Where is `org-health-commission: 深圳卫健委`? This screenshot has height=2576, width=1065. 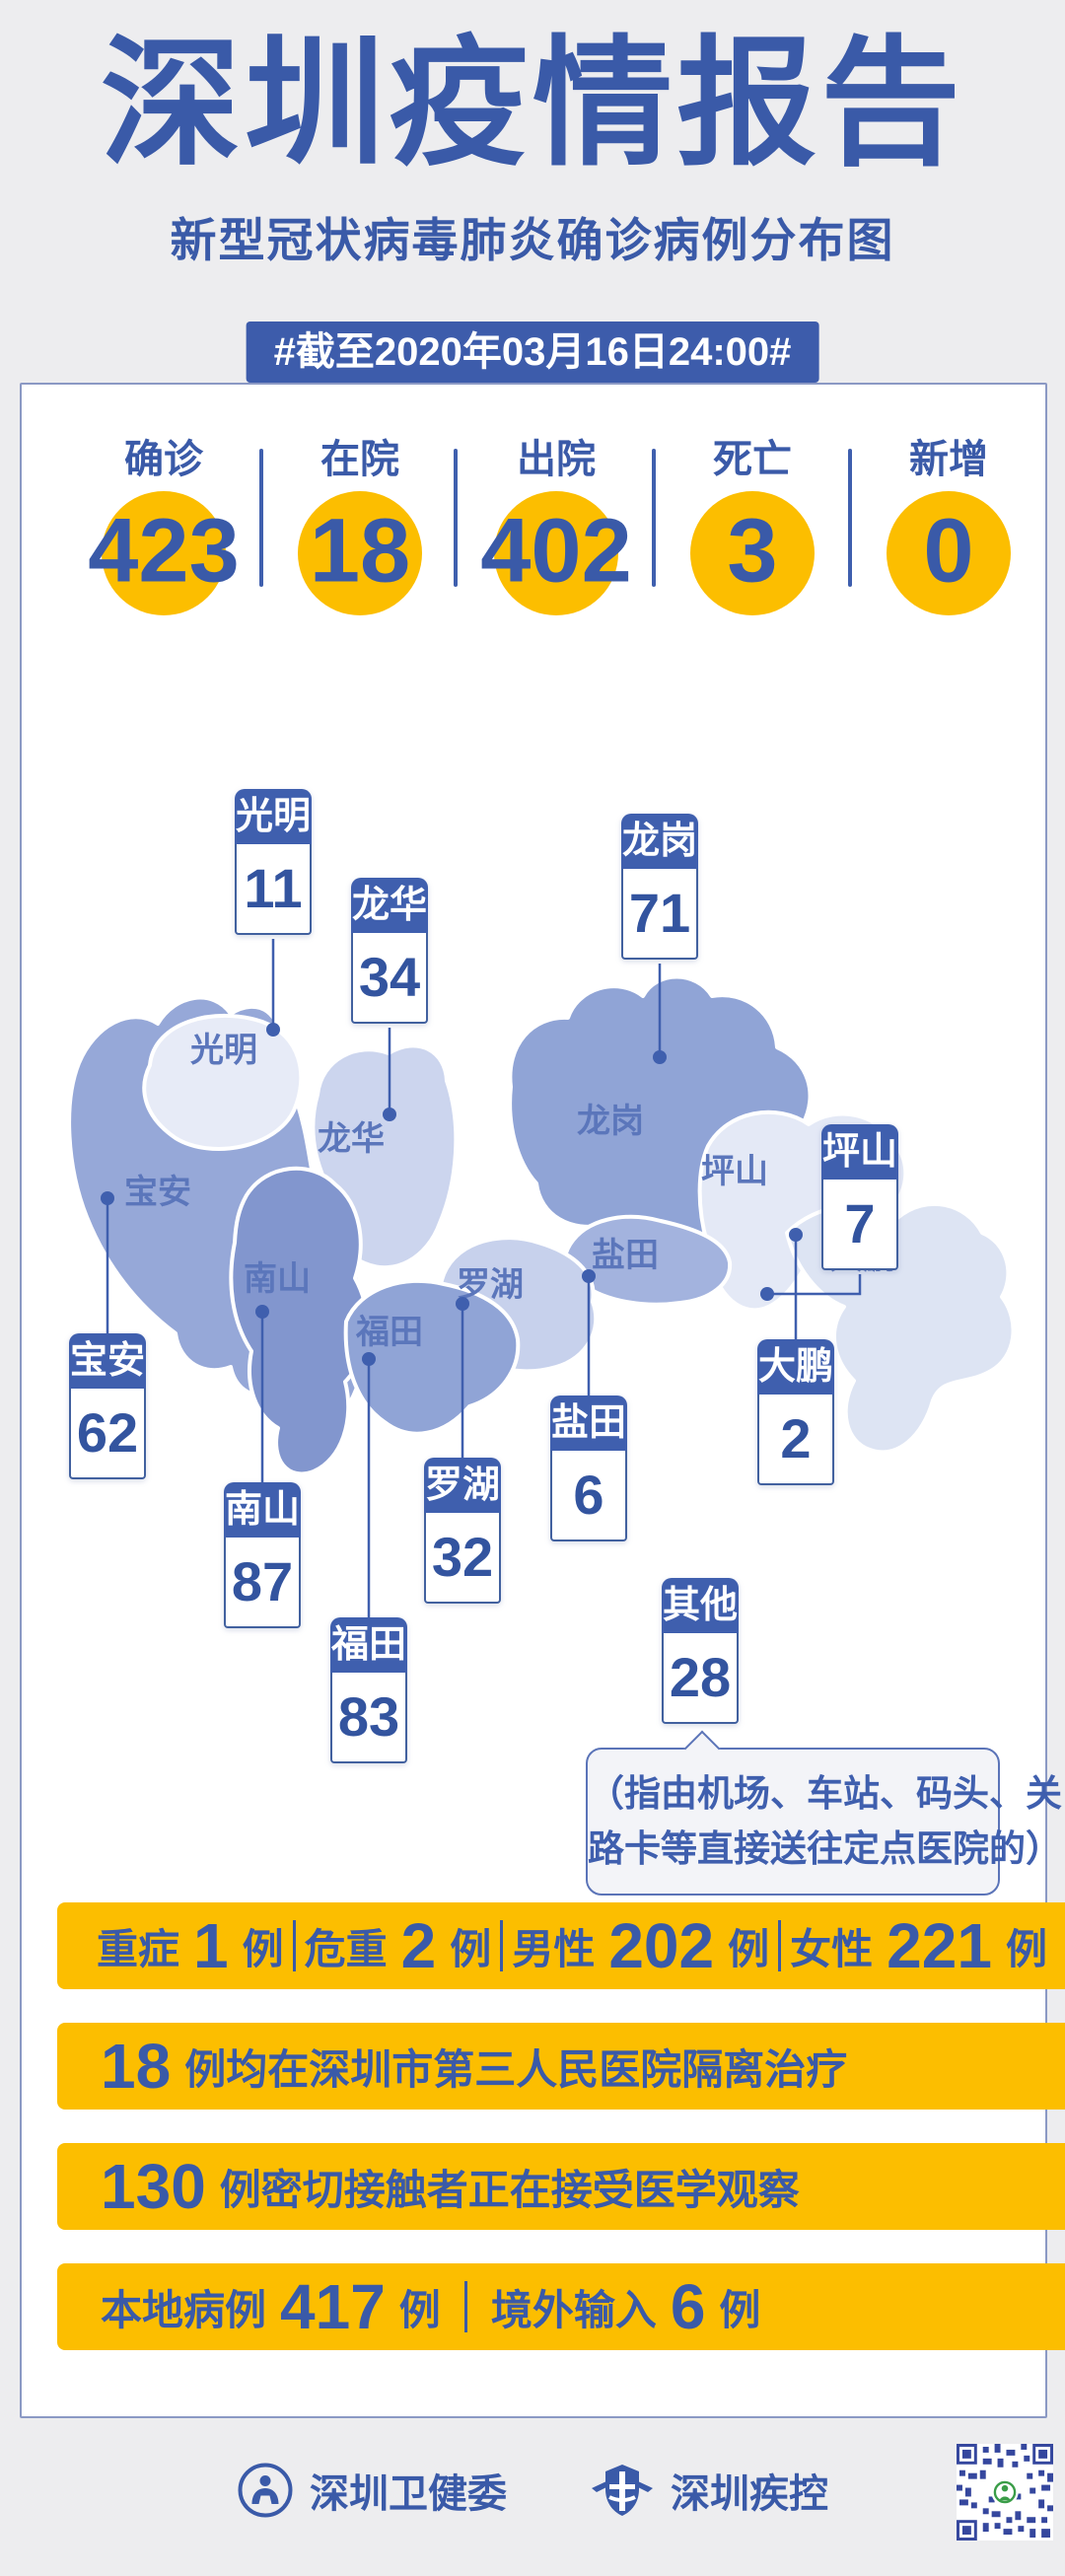 org-health-commission: 深圳卫健委 is located at coordinates (372, 2490).